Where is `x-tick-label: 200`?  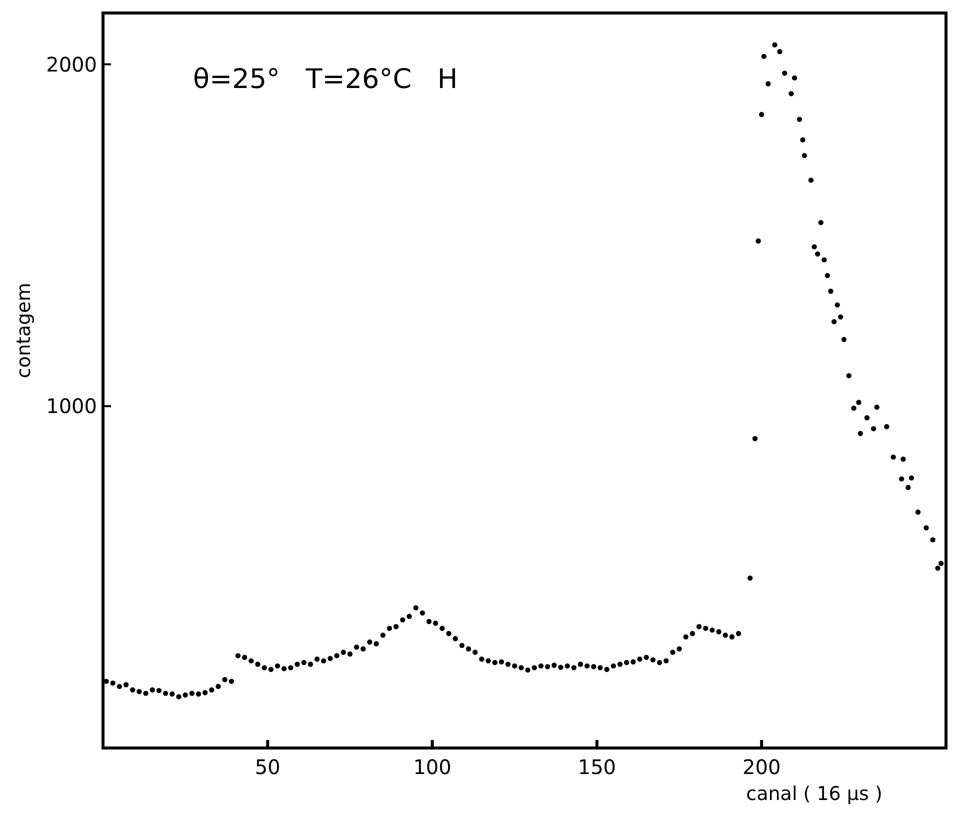 x-tick-label: 200 is located at coordinates (761, 767).